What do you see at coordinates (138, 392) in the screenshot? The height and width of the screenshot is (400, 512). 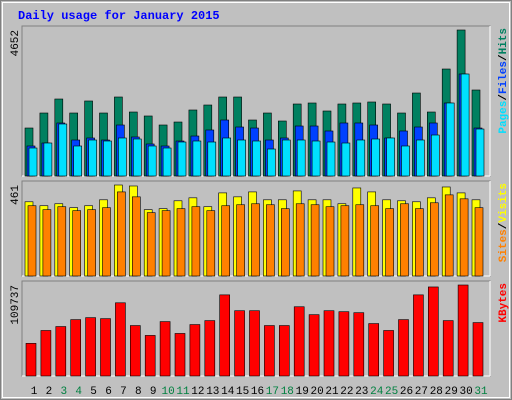 I see `x-tick-label: 8` at bounding box center [138, 392].